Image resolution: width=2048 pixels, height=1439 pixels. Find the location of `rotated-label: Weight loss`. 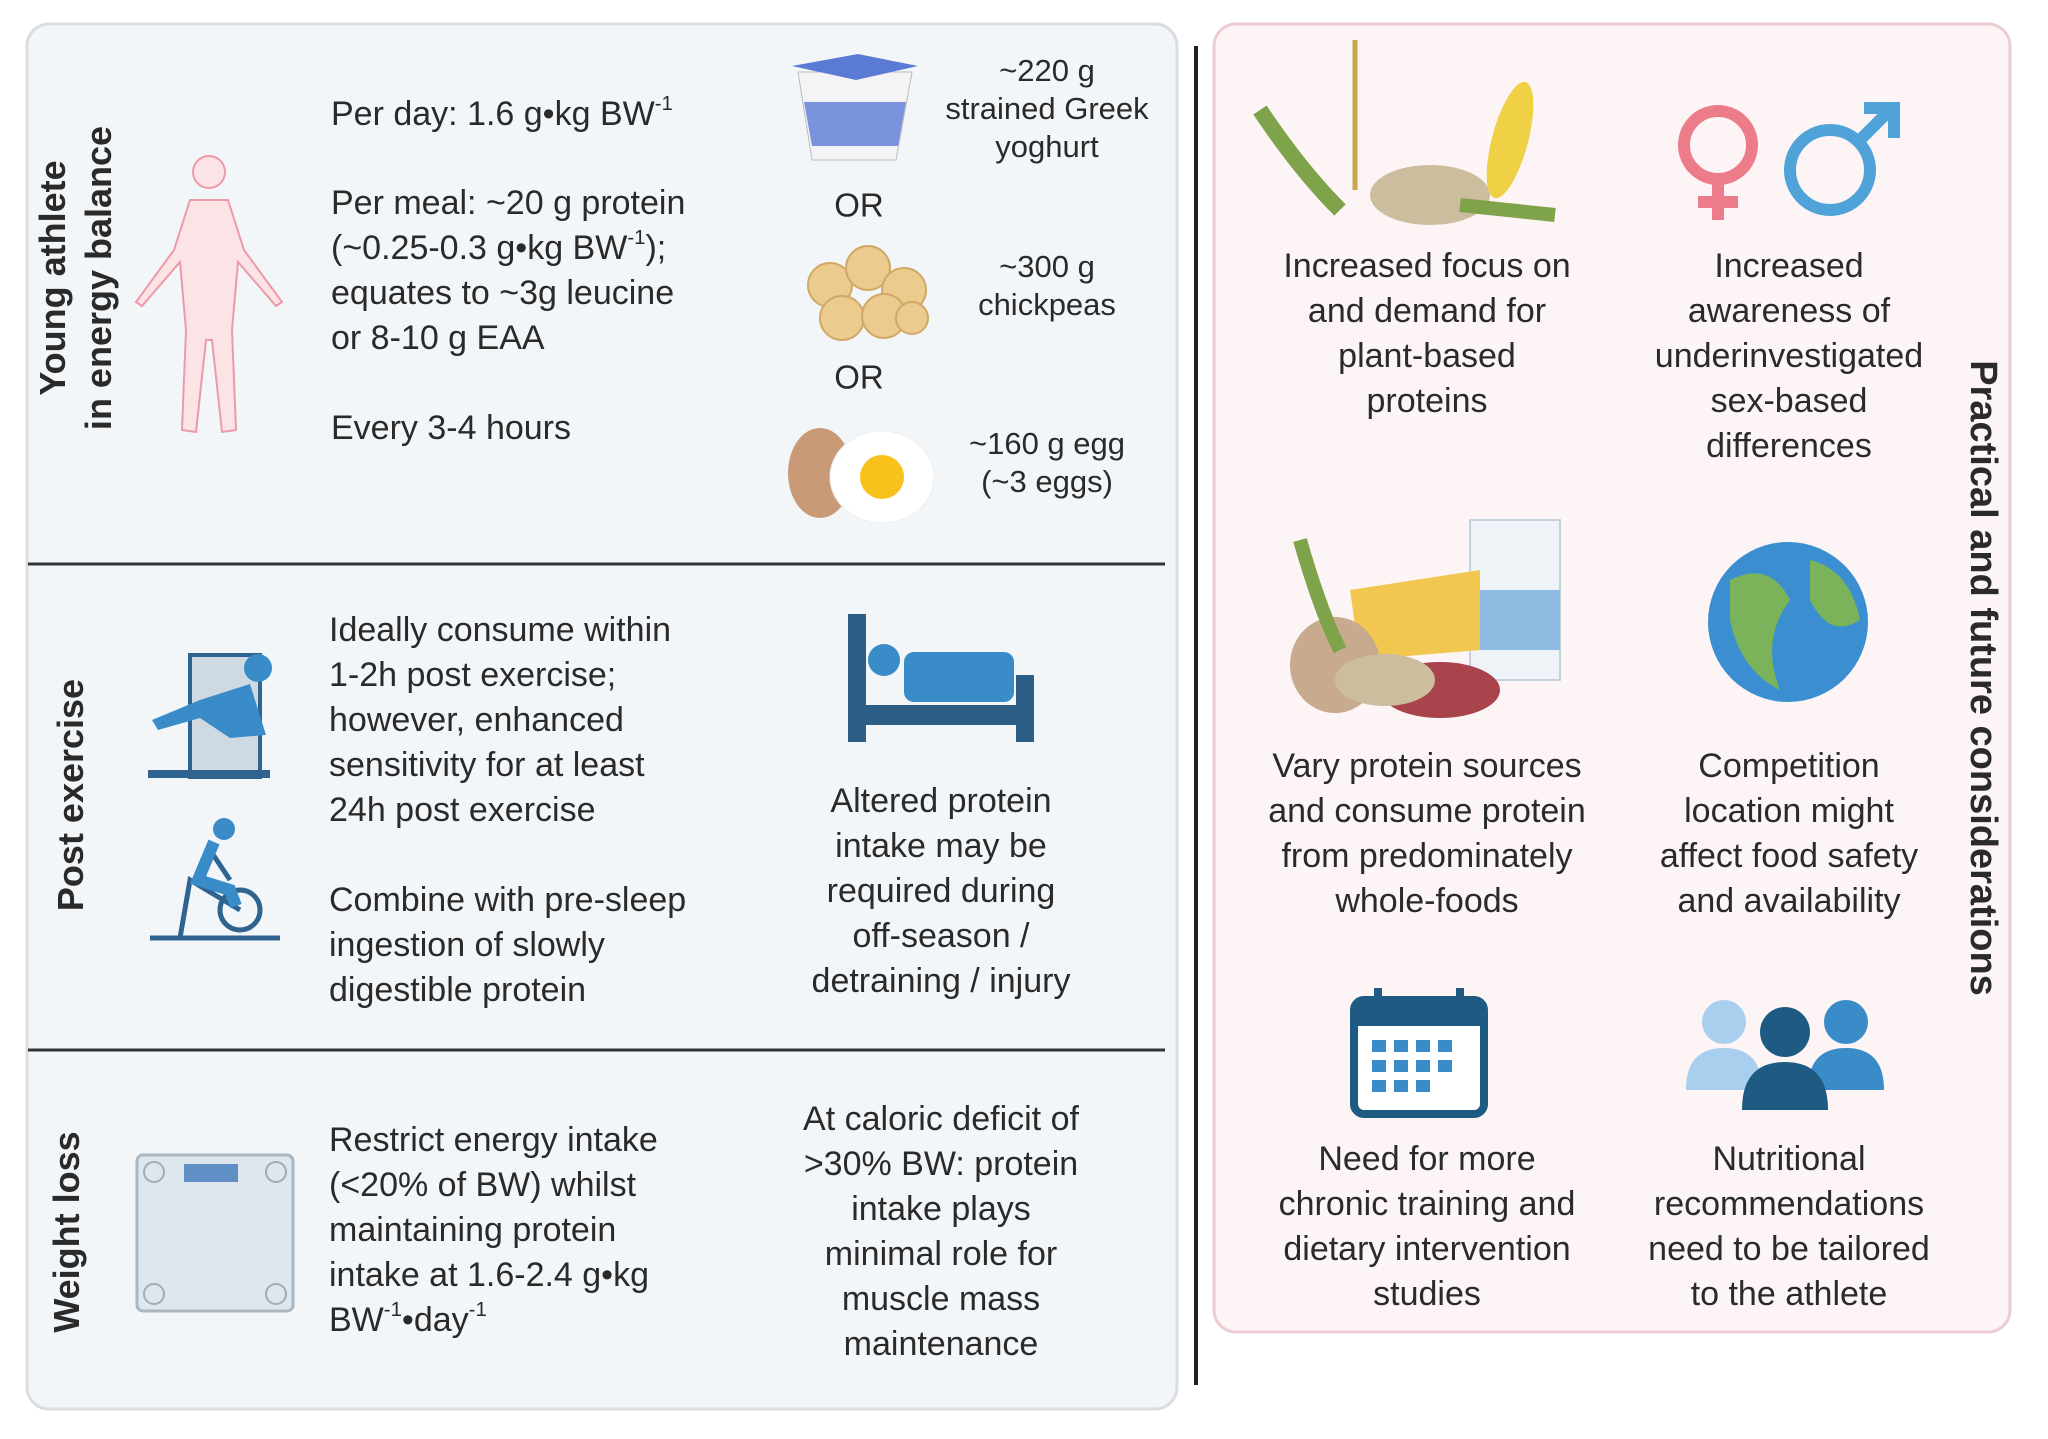

rotated-label: Weight loss is located at coordinates (66, 1231).